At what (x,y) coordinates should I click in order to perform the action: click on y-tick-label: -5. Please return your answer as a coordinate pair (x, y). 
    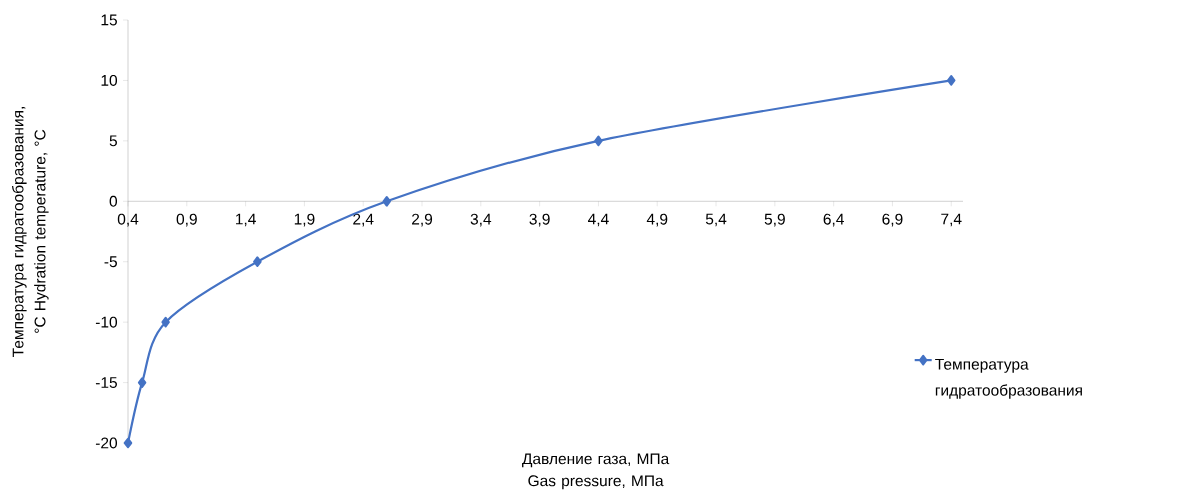
    Looking at the image, I should click on (110, 262).